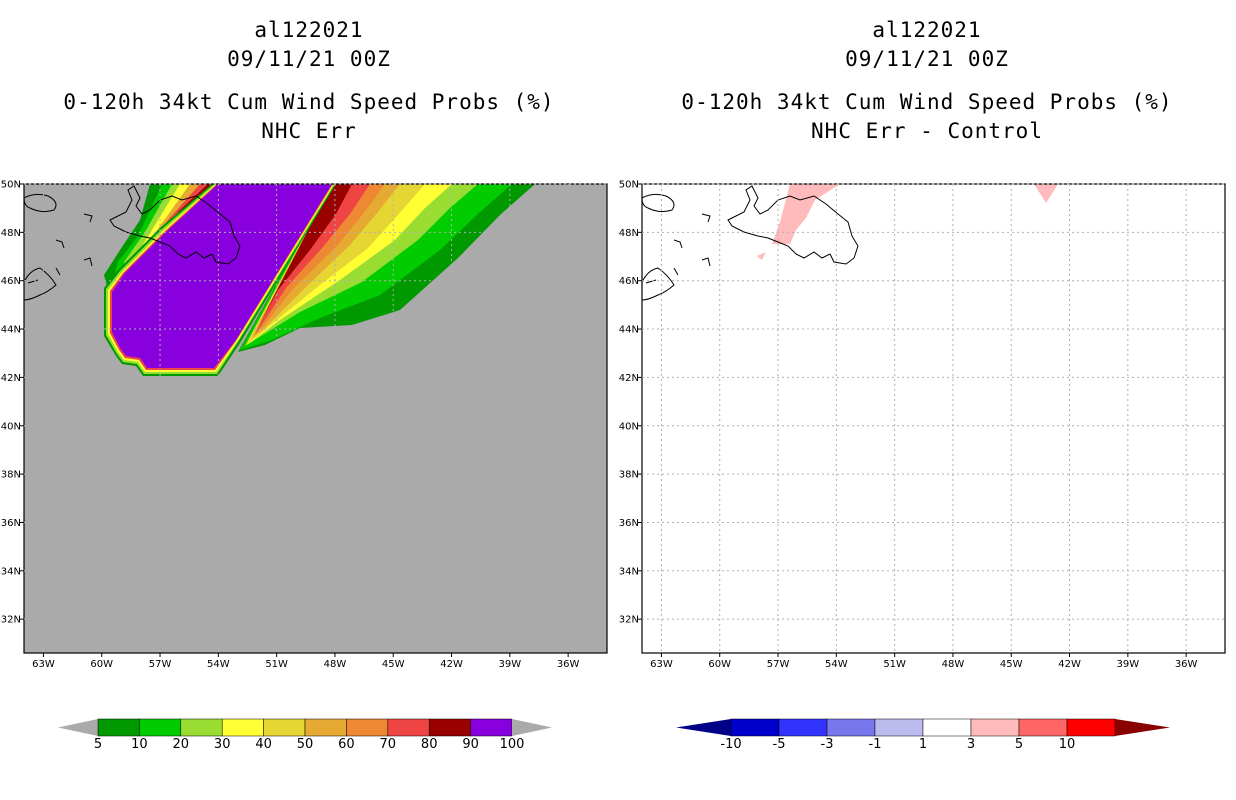 The height and width of the screenshot is (800, 1236). Describe the element at coordinates (927, 131) in the screenshot. I see `right-model-name: NHC Err - Control` at that location.